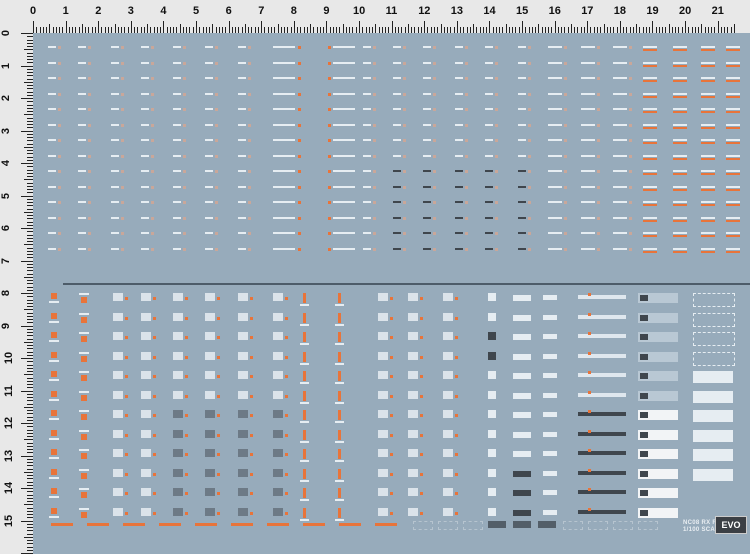 This screenshot has width=750, height=554. What do you see at coordinates (492, 336) in the screenshot?
I see `decal-bird` at bounding box center [492, 336].